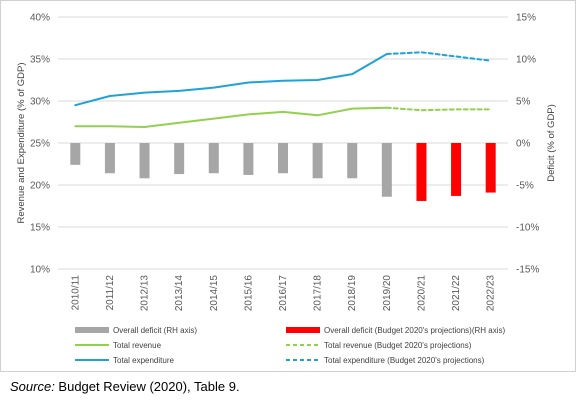 Image resolution: width=578 pixels, height=404 pixels. Describe the element at coordinates (551, 143) in the screenshot. I see `right-axis-title: Deficit (% of GDP)` at that location.